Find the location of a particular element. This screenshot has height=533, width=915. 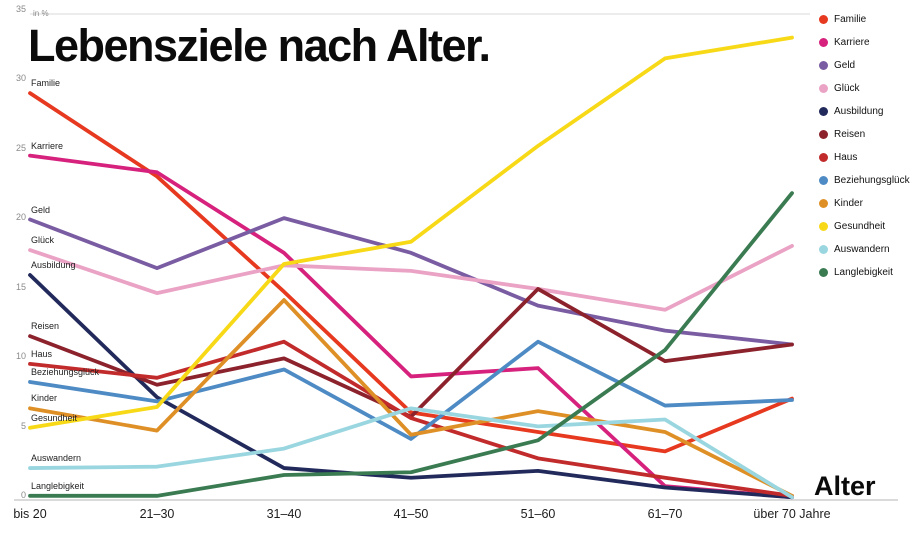

legend-item-label: Familie is located at coordinates (850, 19).